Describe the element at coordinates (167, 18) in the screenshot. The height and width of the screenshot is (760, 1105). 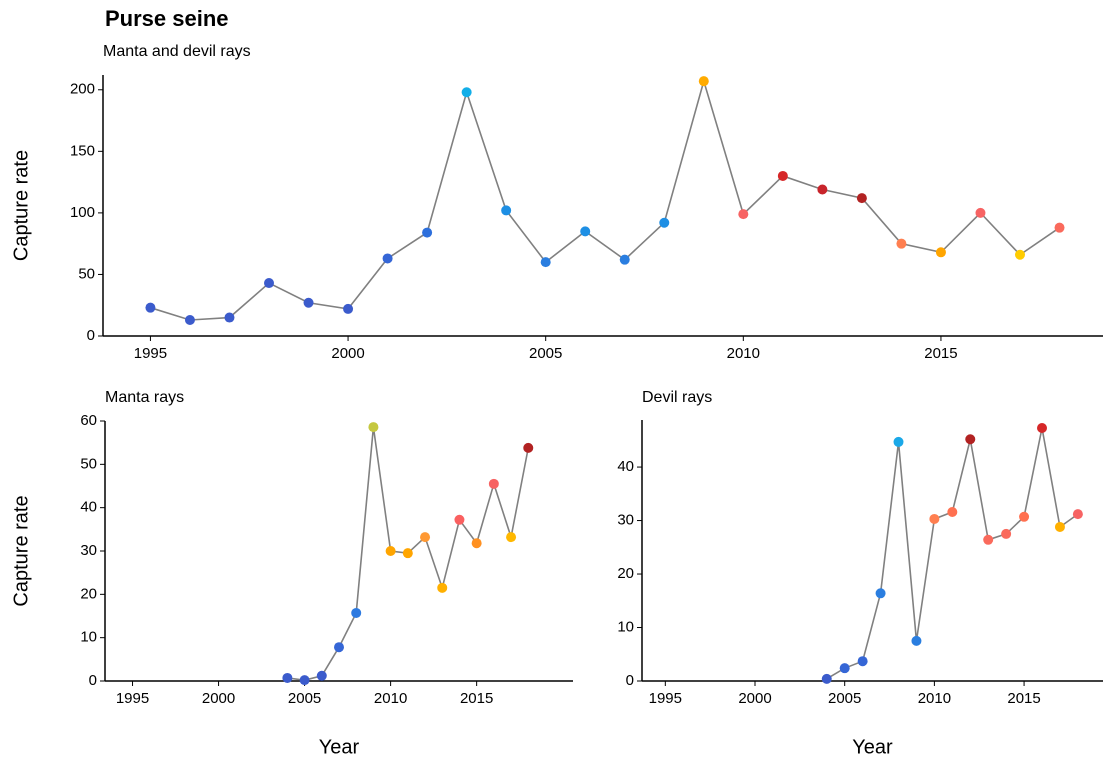
I see `chart-title: Purse seine` at that location.